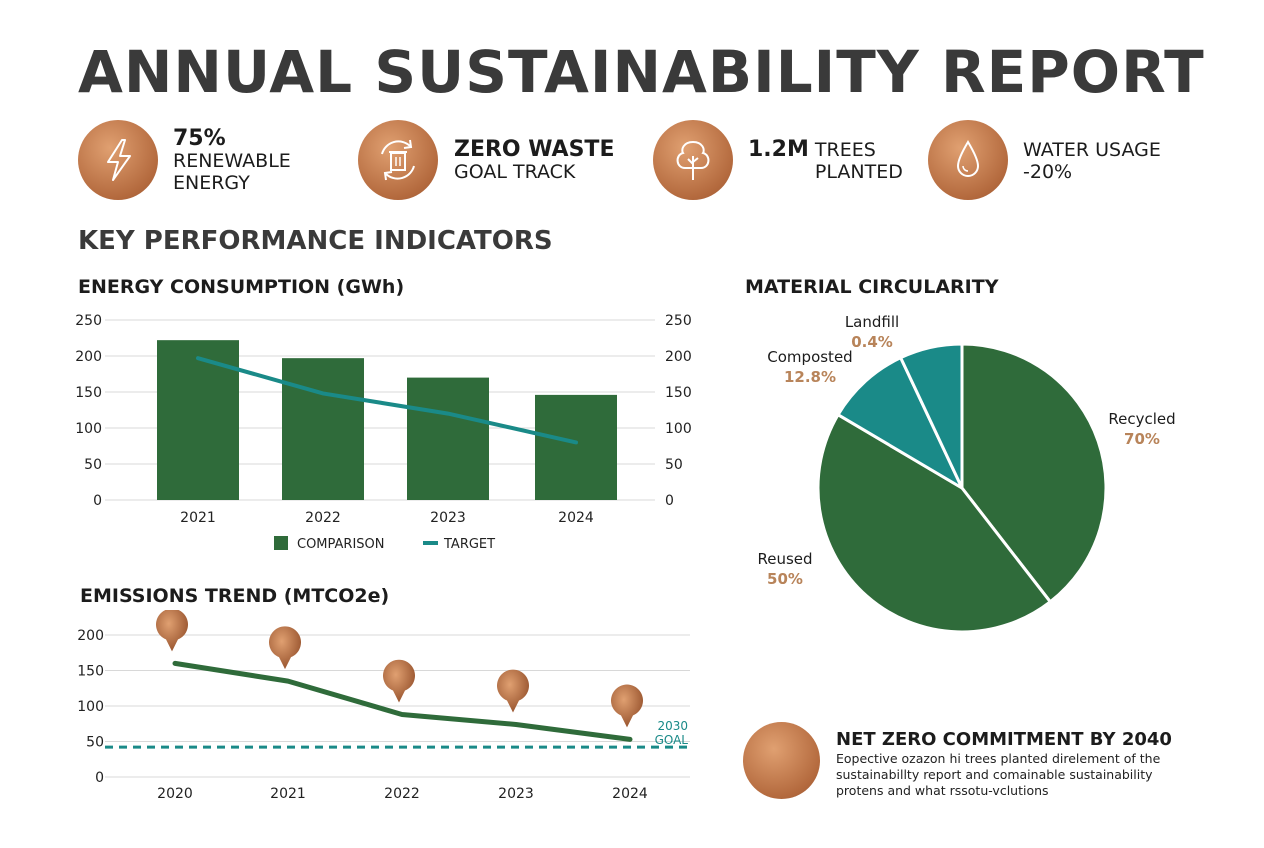 This screenshot has width=1264, height=848. I want to click on y2-tick-label: 250, so click(678, 321).